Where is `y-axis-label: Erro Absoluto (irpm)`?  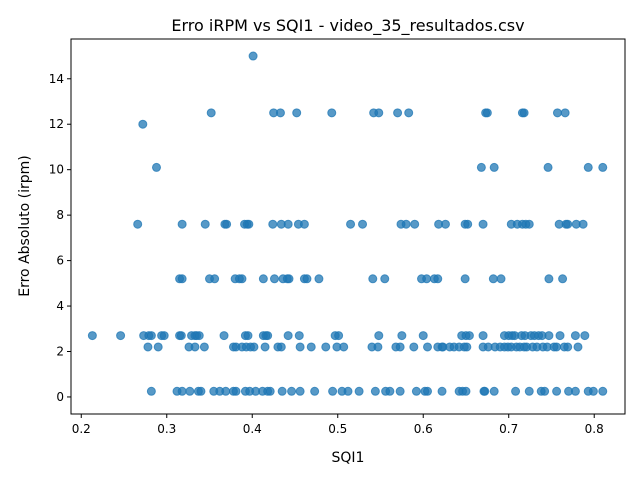 y-axis-label: Erro Absoluto (irpm) is located at coordinates (25, 226).